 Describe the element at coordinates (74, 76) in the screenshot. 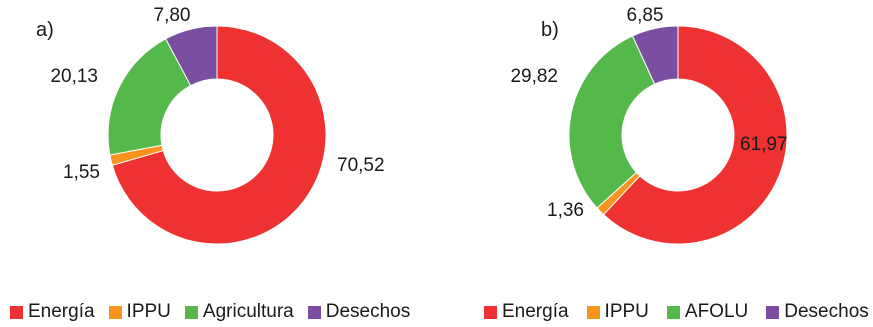

I see `data-label-a-agricultura: 20,13` at that location.